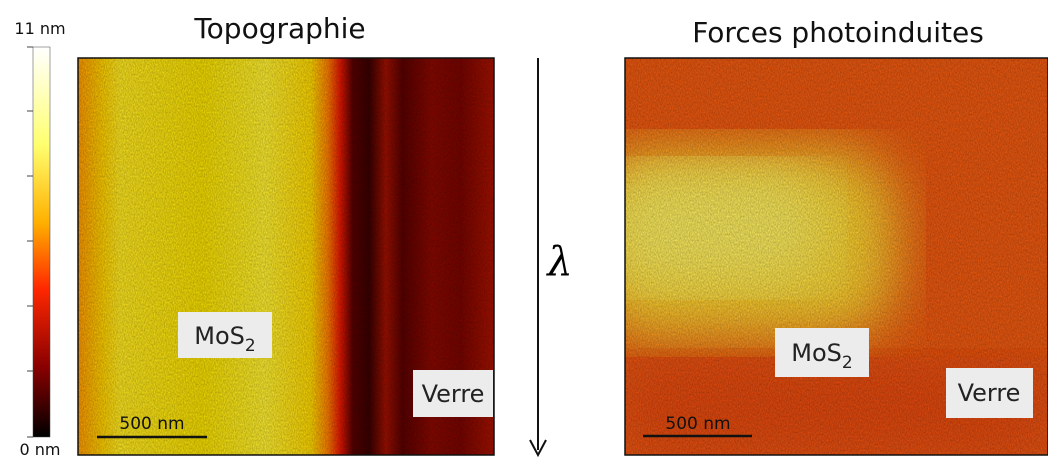  I want to click on colorbar-min: 0 nm, so click(40, 449).